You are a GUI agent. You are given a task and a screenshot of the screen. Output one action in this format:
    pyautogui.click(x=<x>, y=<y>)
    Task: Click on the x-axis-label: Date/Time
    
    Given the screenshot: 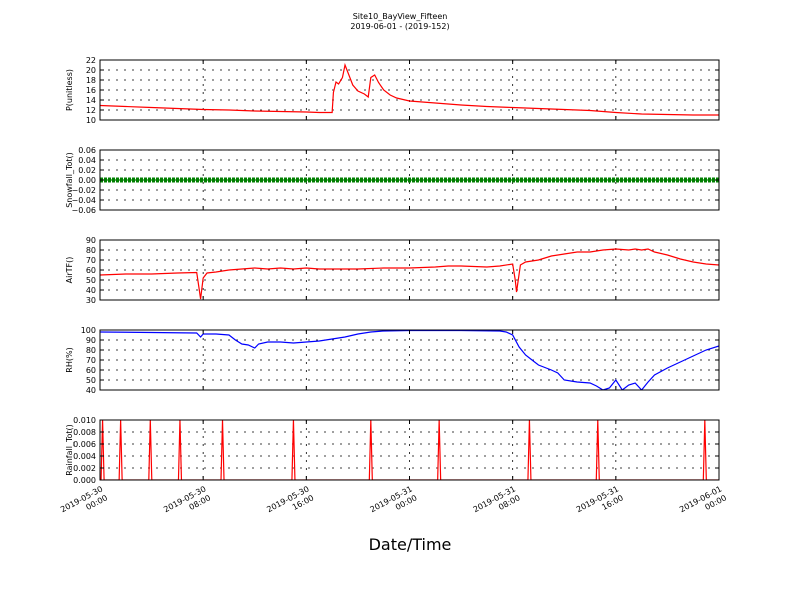 What is the action you would take?
    pyautogui.click(x=410, y=544)
    